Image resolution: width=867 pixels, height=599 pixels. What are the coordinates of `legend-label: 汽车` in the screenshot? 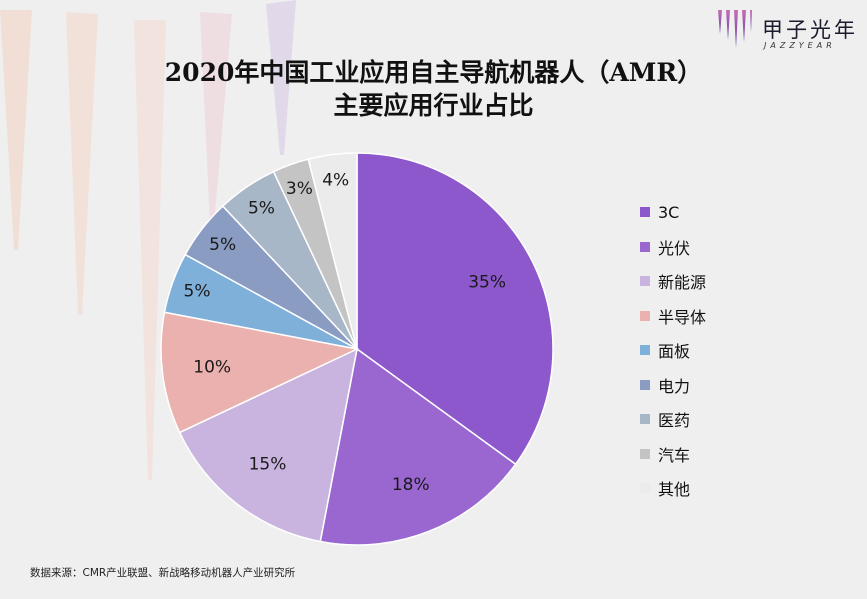 It's located at (674, 455).